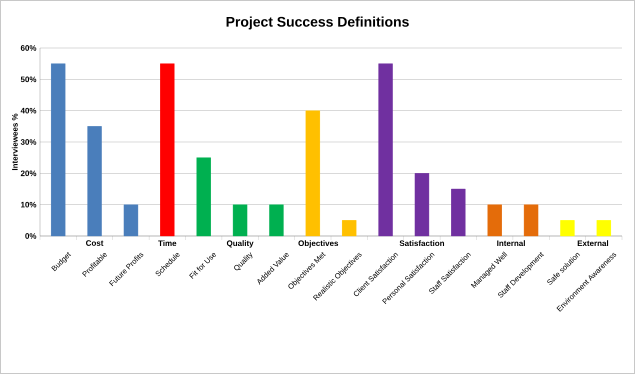 Image resolution: width=635 pixels, height=374 pixels. What do you see at coordinates (317, 23) in the screenshot?
I see `chart-title: Project Success Definitions` at bounding box center [317, 23].